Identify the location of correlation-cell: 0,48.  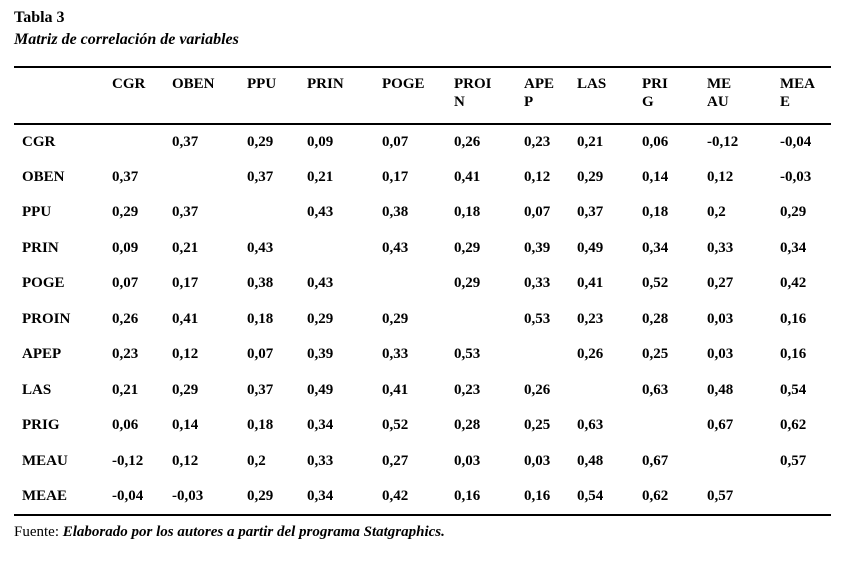
(590, 460).